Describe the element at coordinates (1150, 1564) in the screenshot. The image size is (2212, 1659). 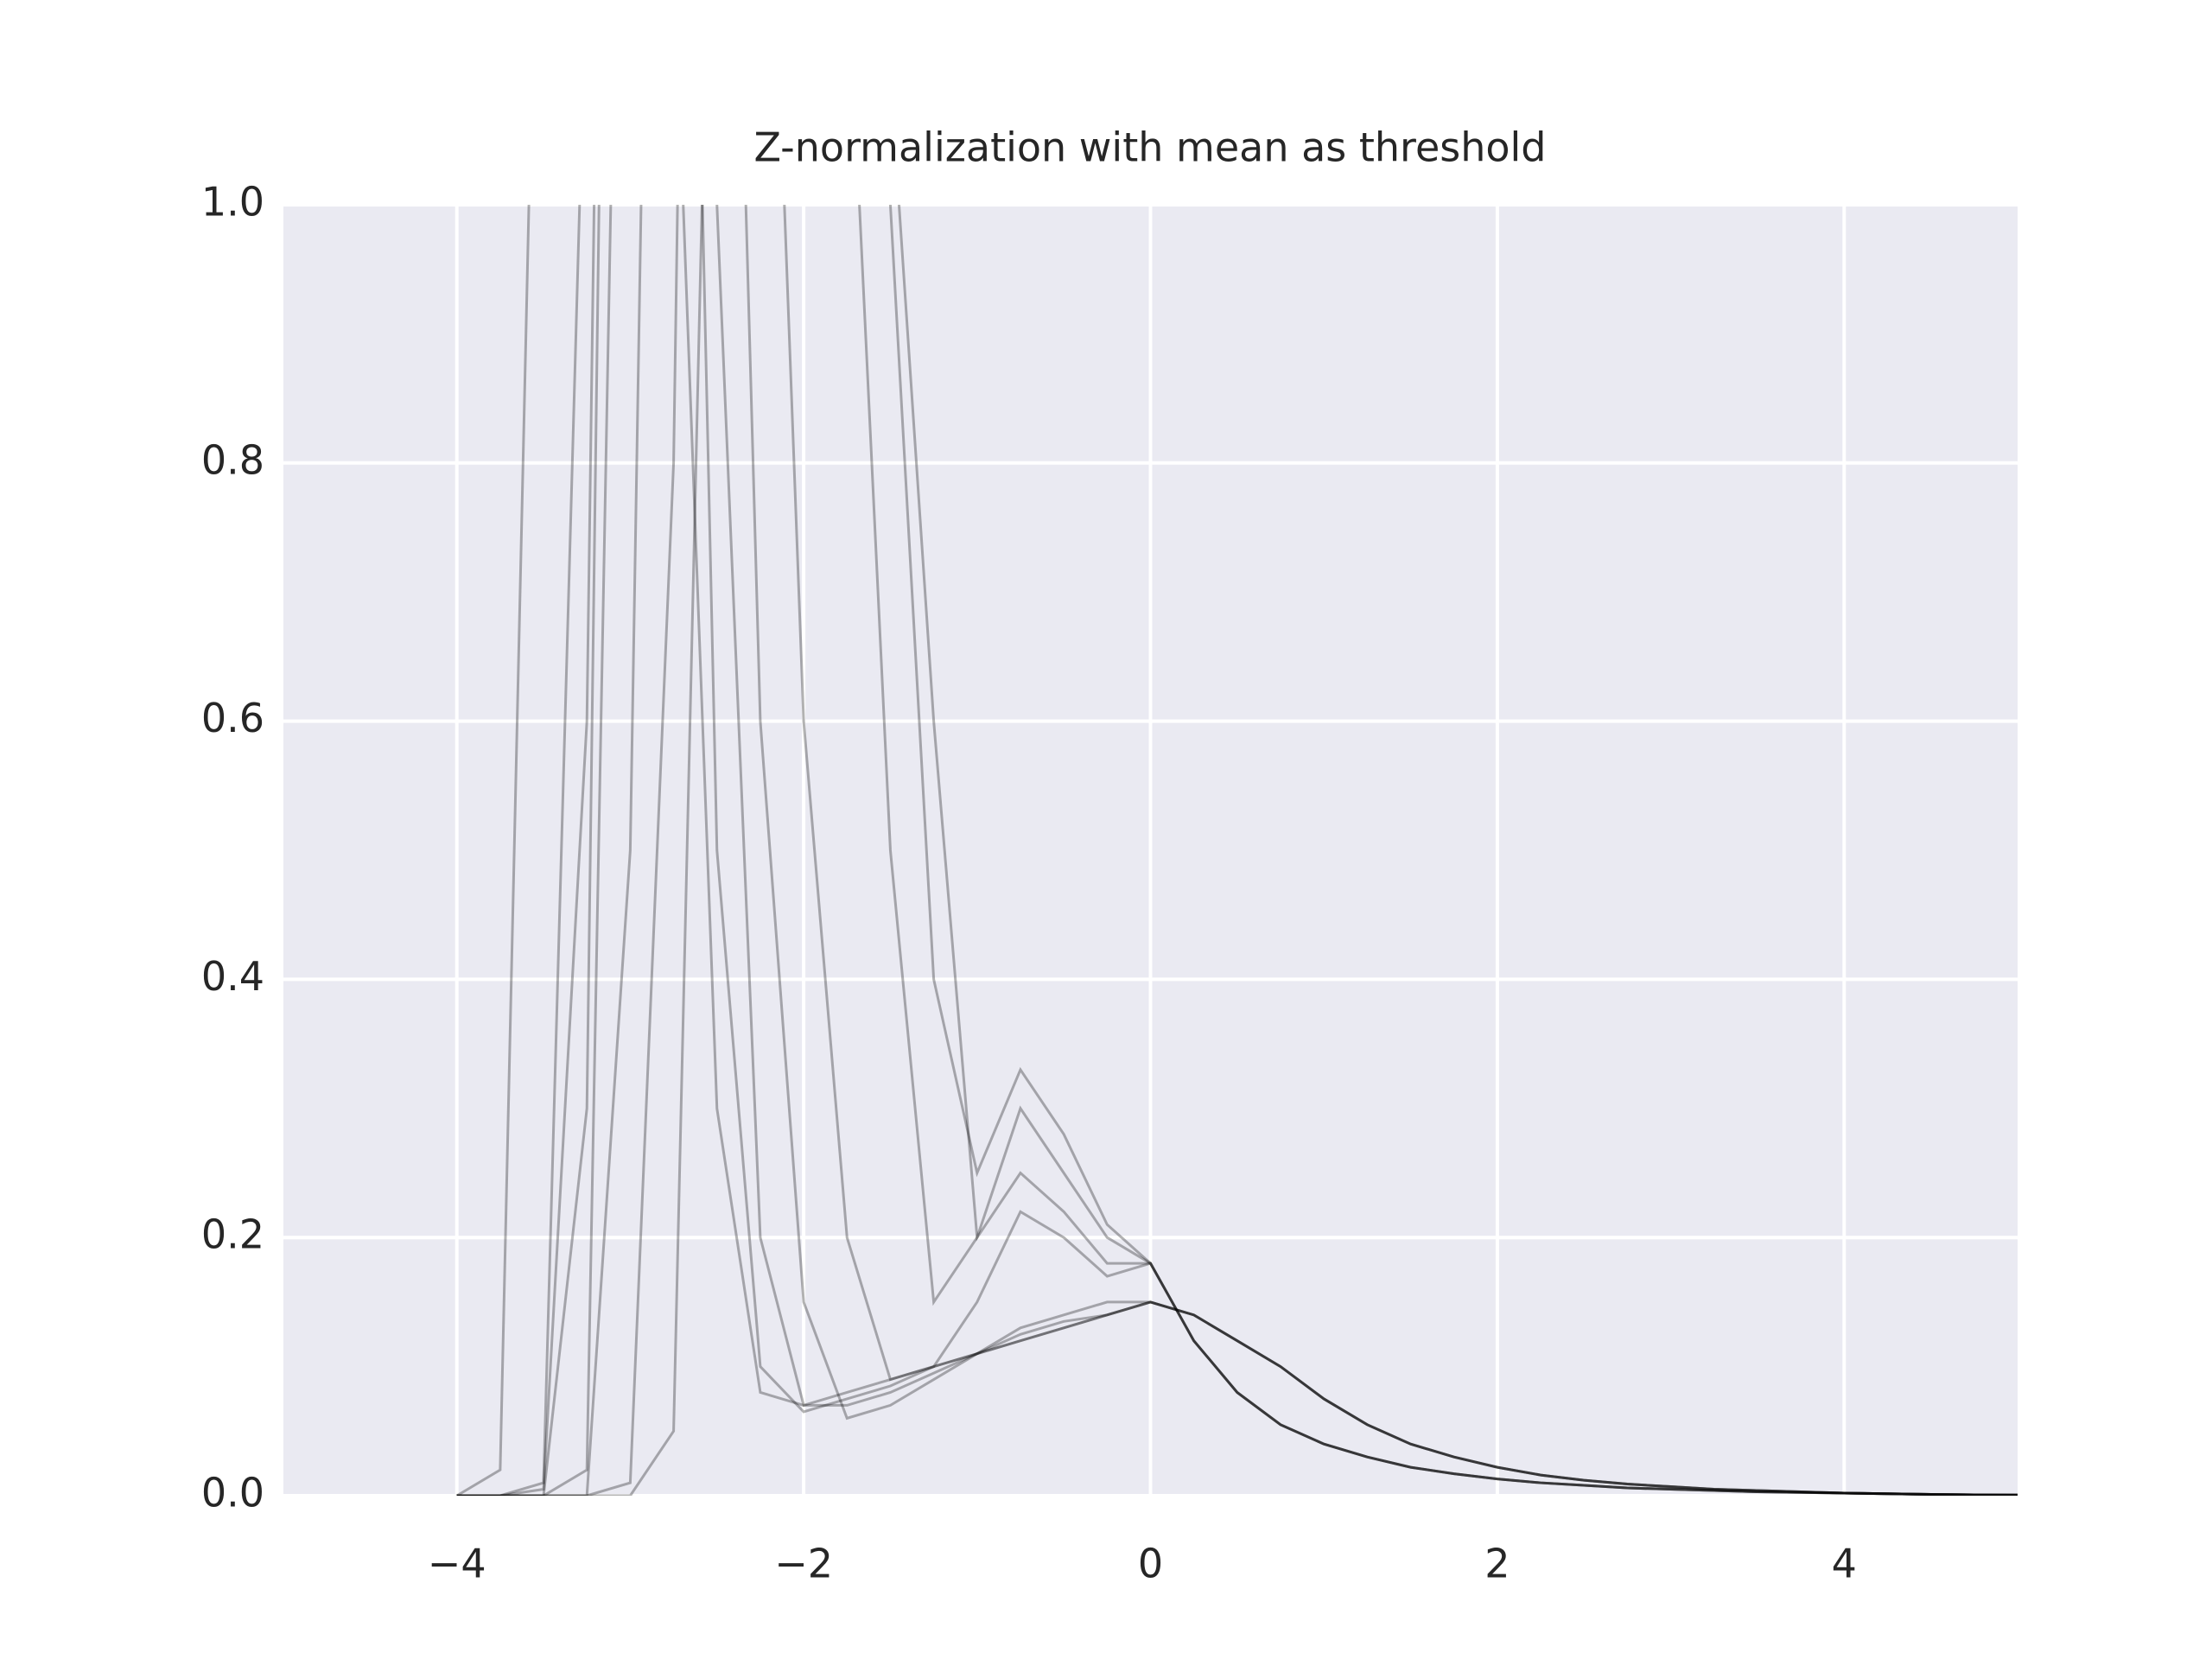
I see `x-tick-label: 0` at that location.